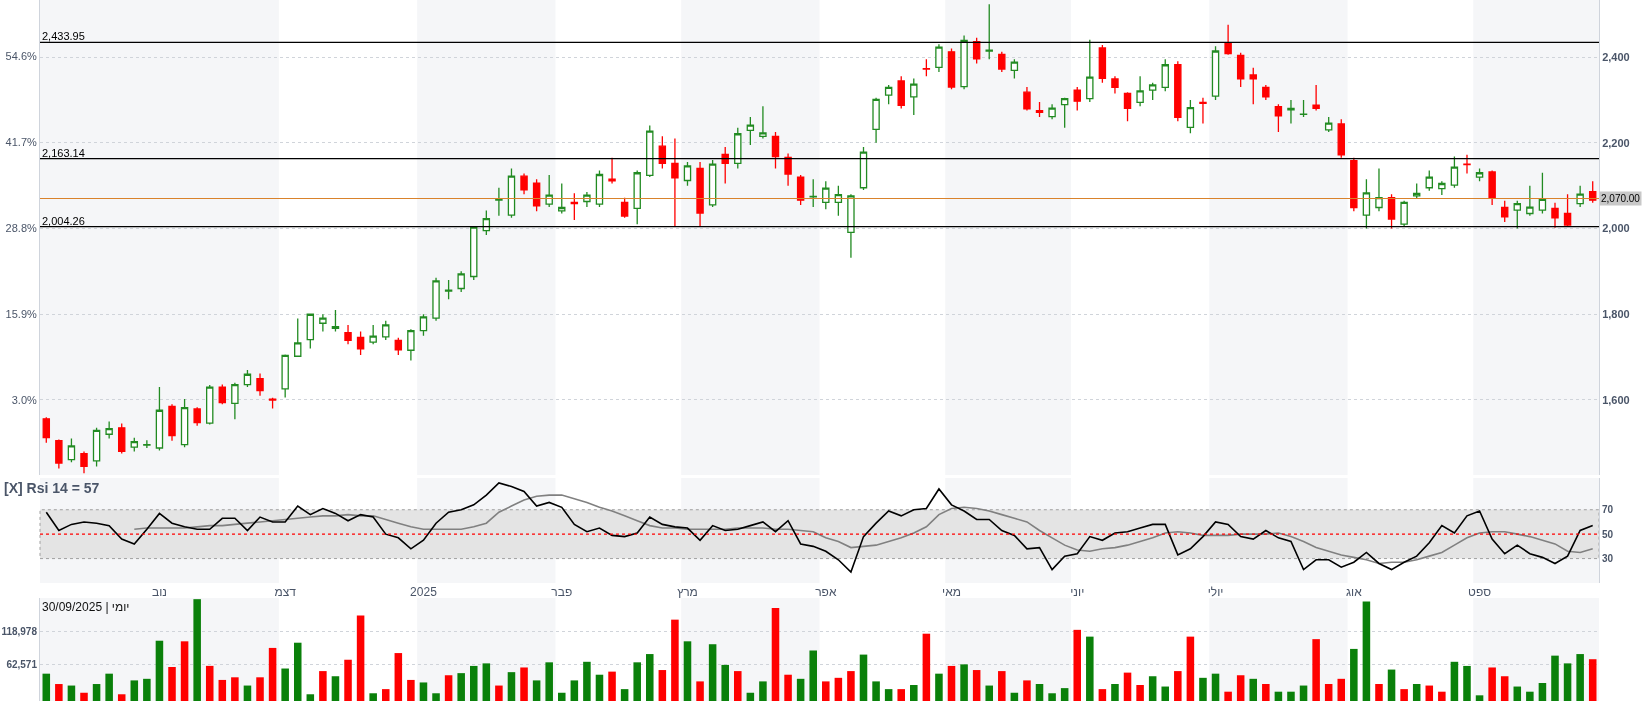 Image resolution: width=1649 pixels, height=701 pixels. Describe the element at coordinates (1616, 228) in the screenshot. I see `y-tick-label: 2,000` at that location.